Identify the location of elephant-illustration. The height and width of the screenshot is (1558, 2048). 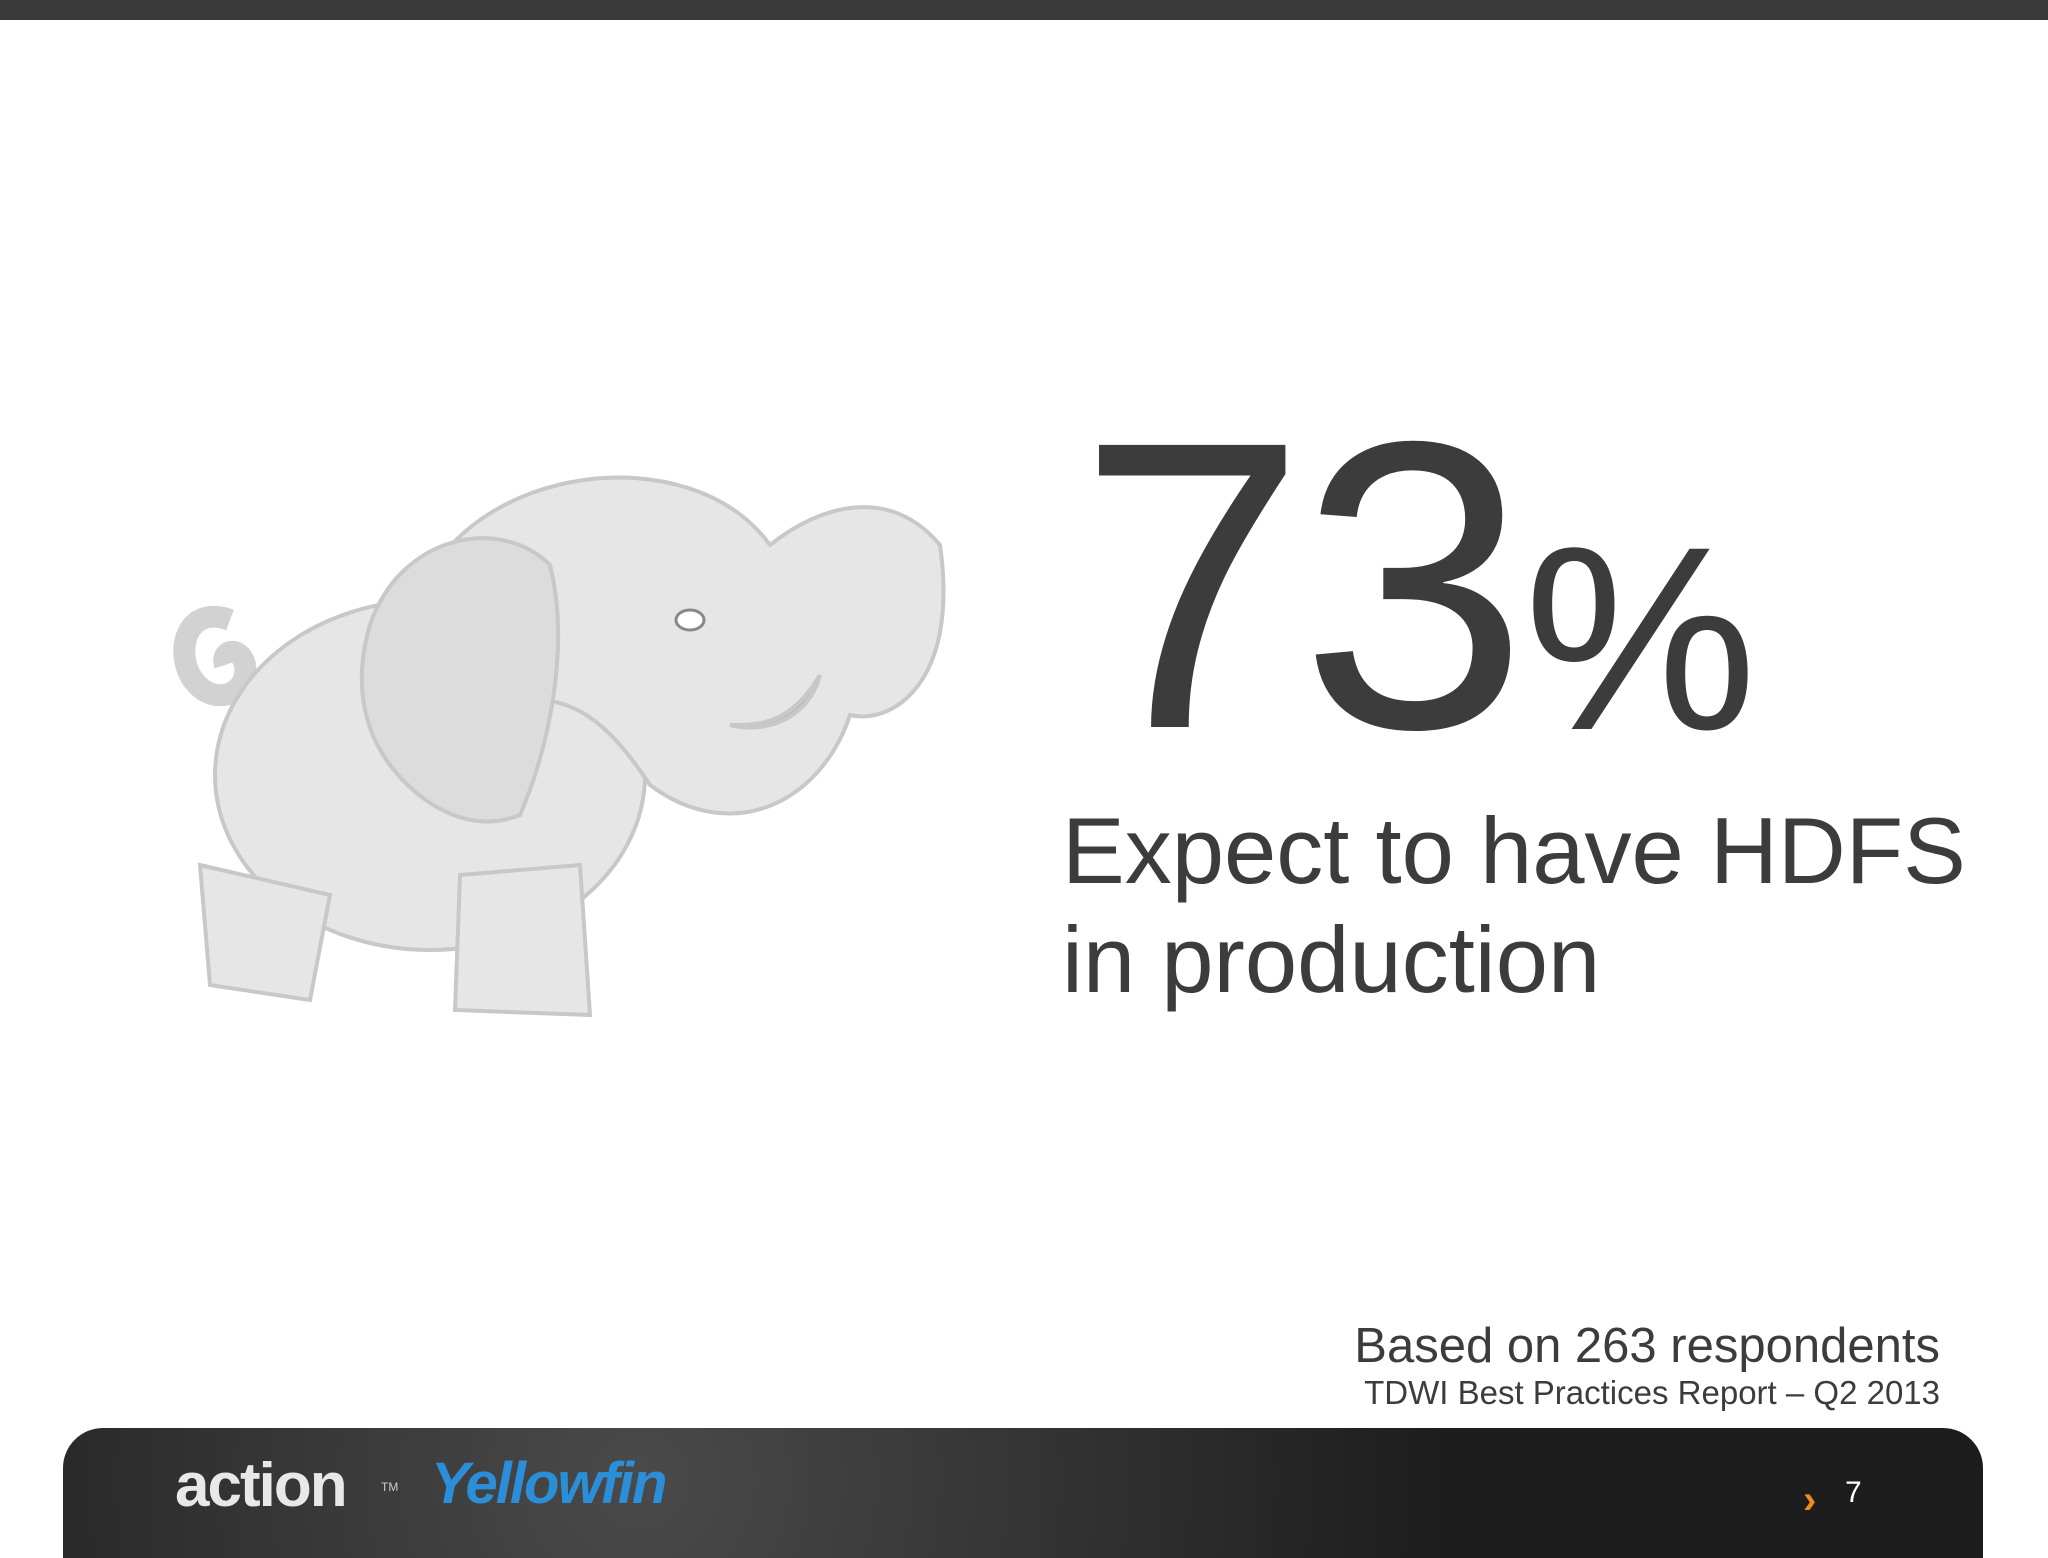
(559, 746).